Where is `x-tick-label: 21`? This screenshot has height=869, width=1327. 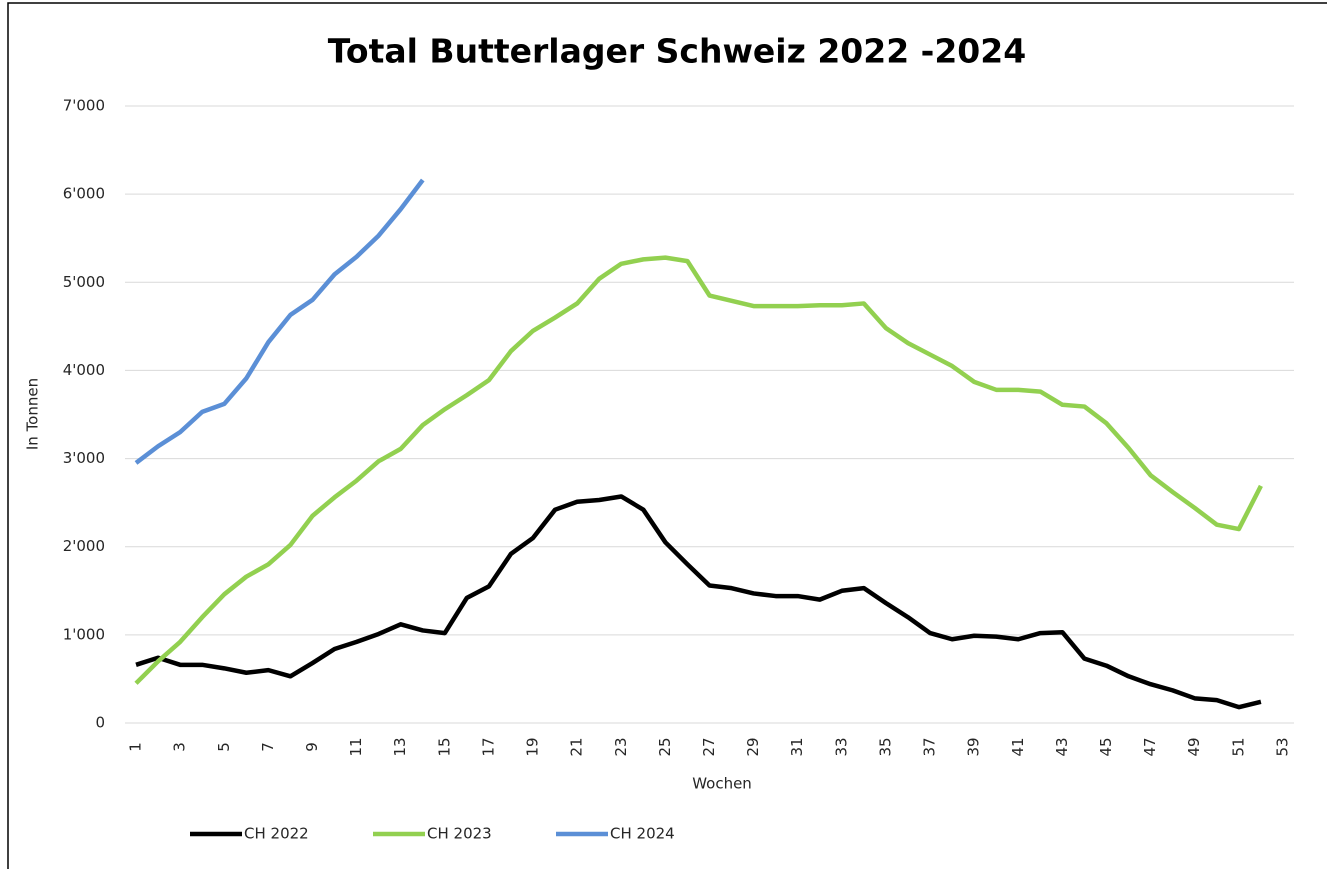 x-tick-label: 21 is located at coordinates (577, 746).